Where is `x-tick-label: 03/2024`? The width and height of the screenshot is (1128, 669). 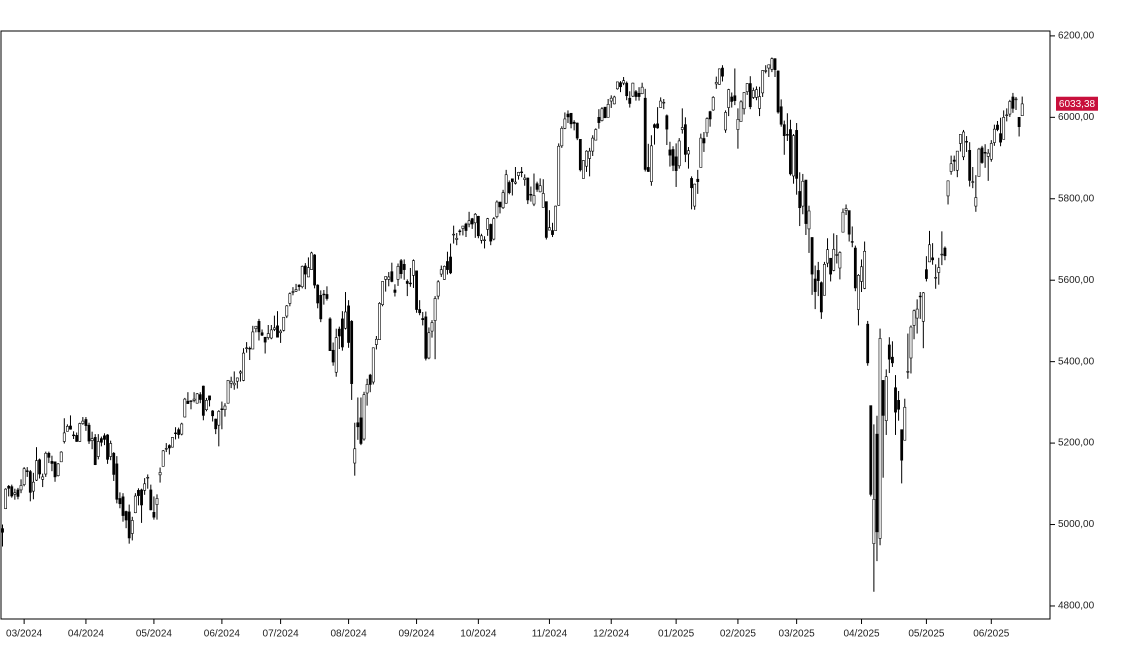 x-tick-label: 03/2024 is located at coordinates (24, 634).